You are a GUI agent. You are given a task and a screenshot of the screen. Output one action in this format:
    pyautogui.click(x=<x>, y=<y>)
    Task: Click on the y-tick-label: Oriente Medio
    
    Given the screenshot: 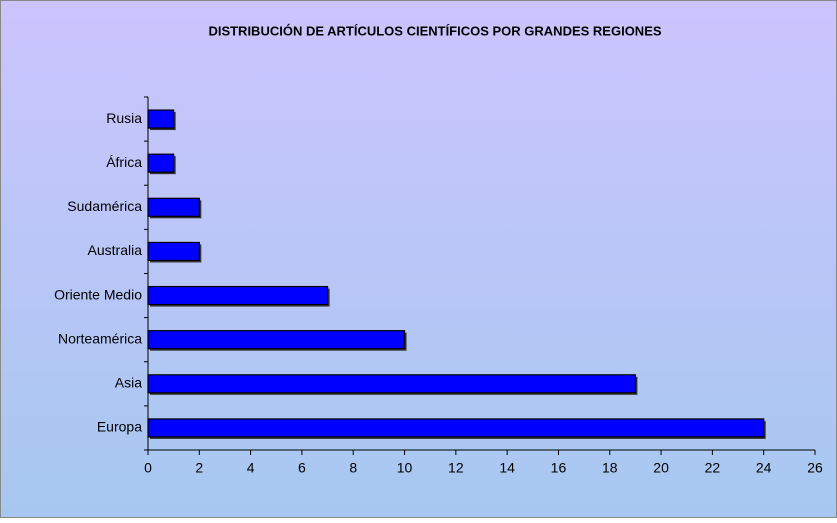 What is the action you would take?
    pyautogui.click(x=98, y=294)
    